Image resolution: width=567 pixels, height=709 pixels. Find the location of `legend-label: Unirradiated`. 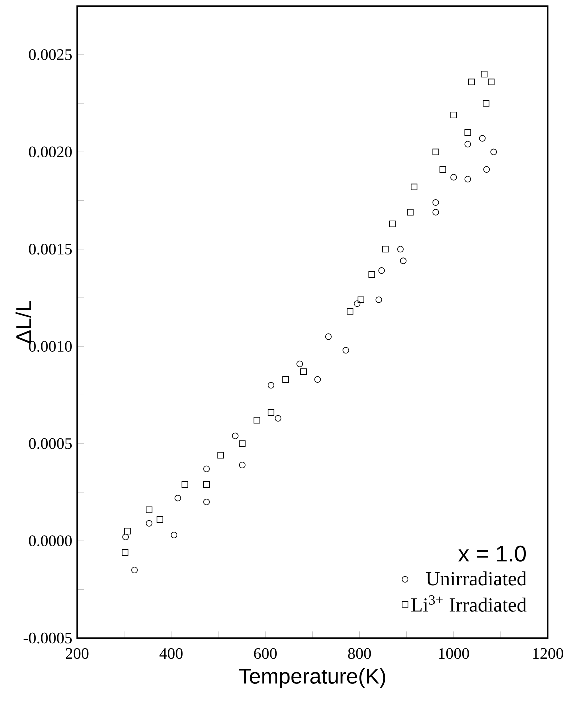

legend-label: Unirradiated is located at coordinates (476, 579).